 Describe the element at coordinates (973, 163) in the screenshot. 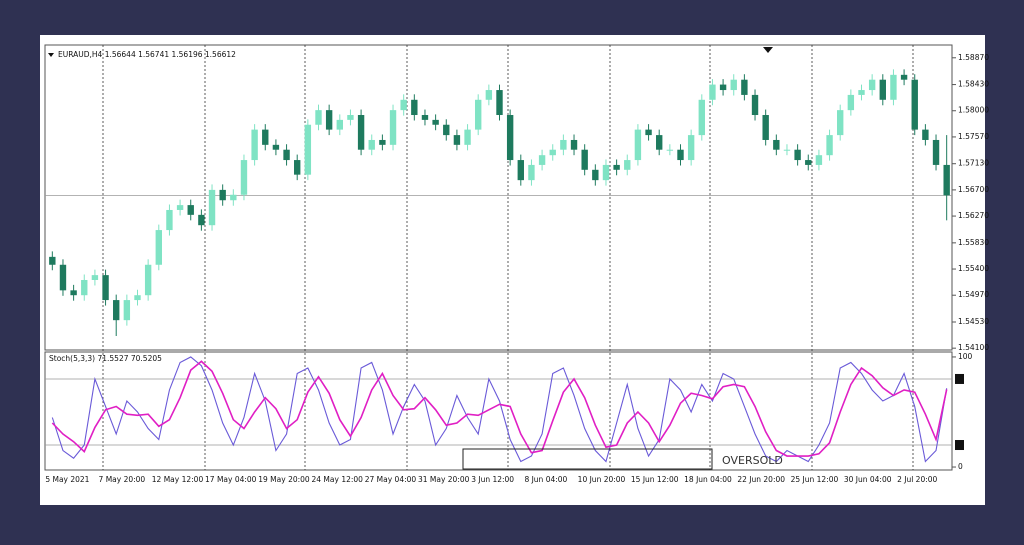

I see `y-tick-label: 1.57130` at that location.